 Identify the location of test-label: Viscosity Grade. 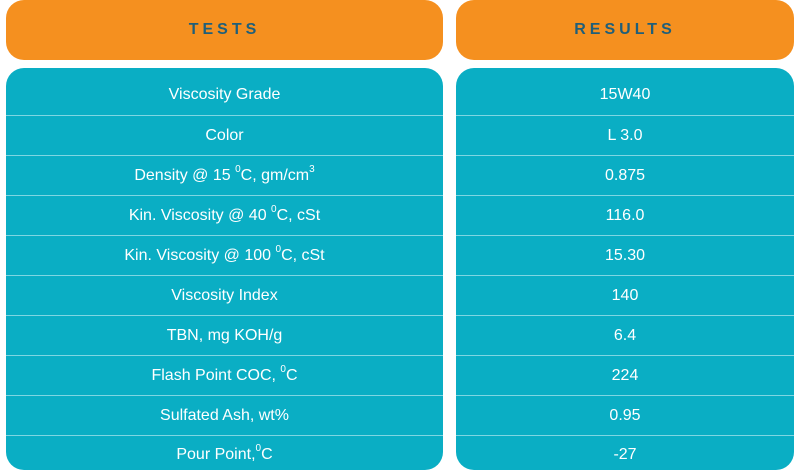
(224, 94).